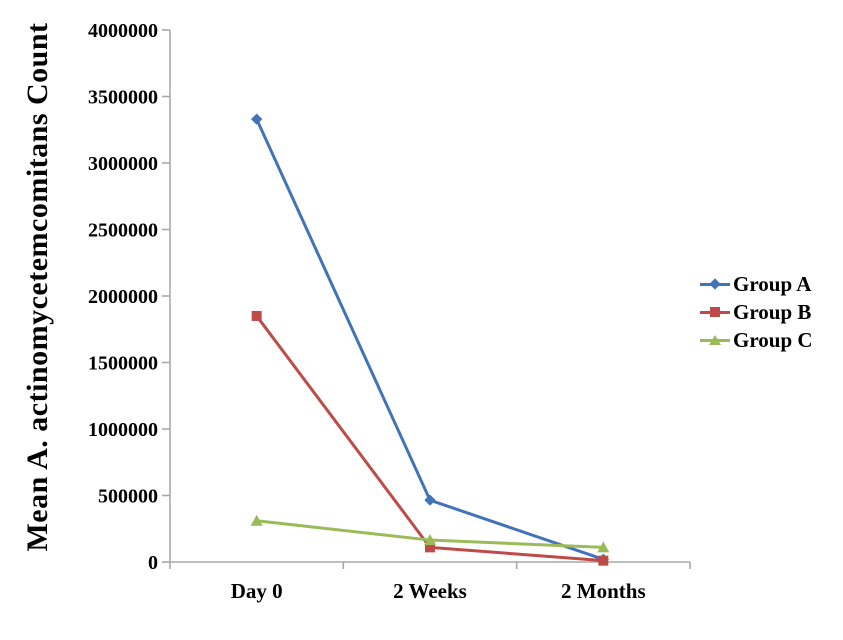 The image size is (843, 640). I want to click on legend-label-group-a: Group A, so click(772, 283).